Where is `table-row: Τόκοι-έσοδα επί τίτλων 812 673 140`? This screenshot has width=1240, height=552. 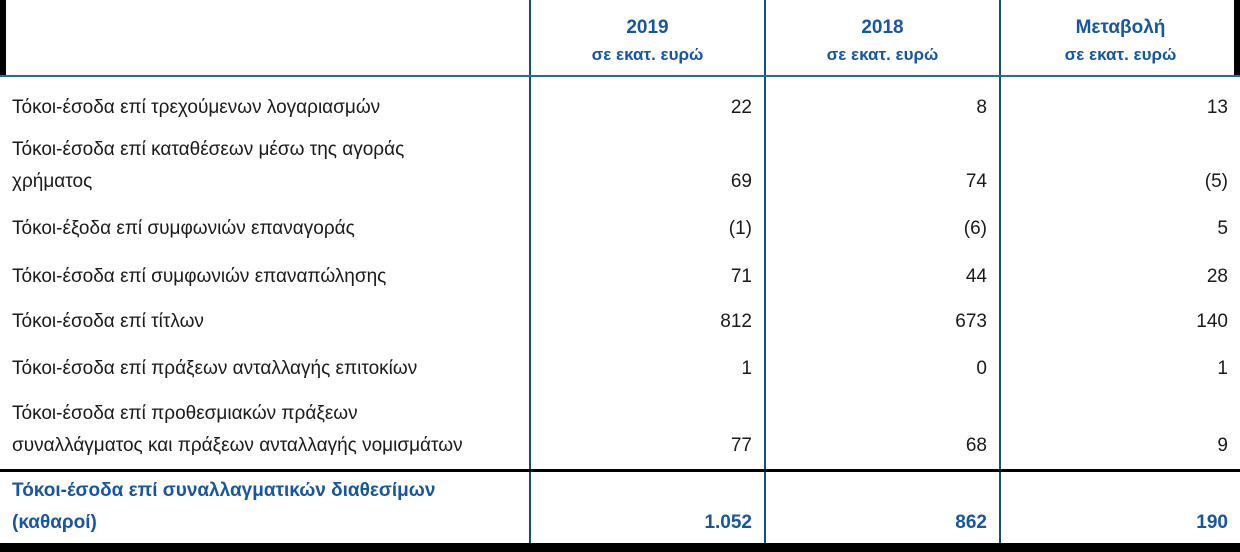 table-row: Τόκοι-έσοδα επί τίτλων 812 673 140 is located at coordinates (620, 322).